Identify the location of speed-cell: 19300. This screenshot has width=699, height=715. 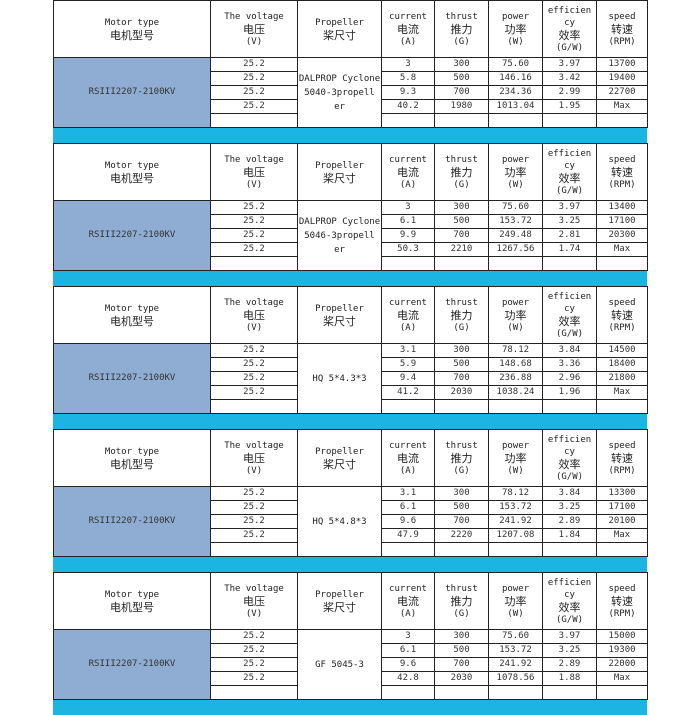
(622, 650).